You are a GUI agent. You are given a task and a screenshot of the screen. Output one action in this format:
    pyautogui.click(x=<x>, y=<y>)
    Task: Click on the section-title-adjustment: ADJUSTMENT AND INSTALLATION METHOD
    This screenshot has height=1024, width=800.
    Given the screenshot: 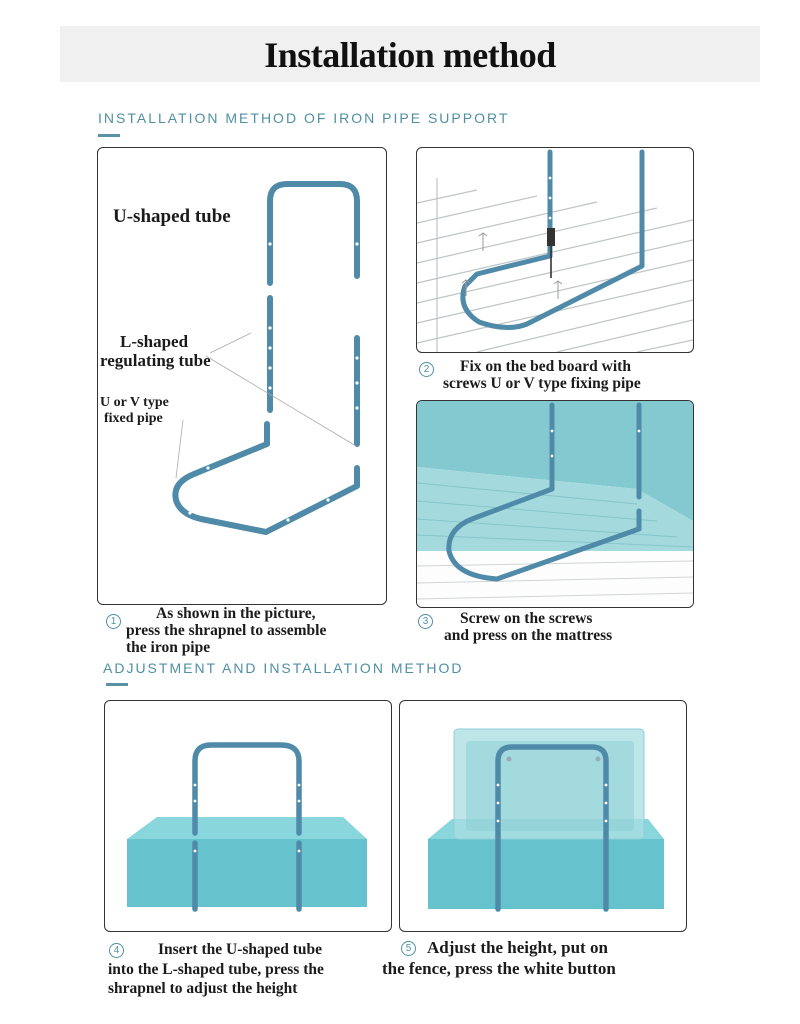 What is the action you would take?
    pyautogui.click(x=283, y=668)
    